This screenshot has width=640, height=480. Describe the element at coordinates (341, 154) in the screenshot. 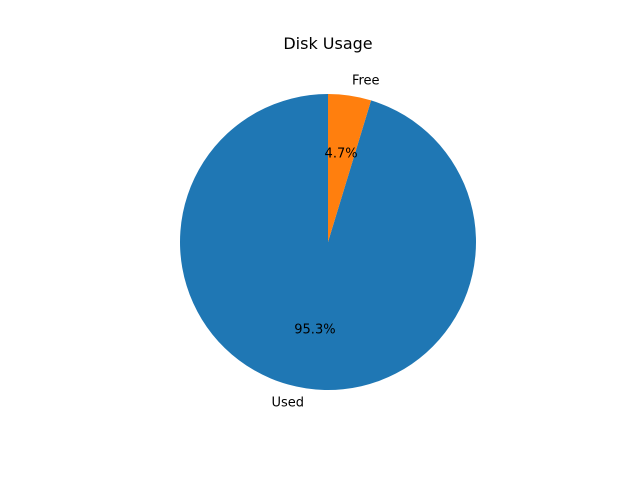

I see `slice-percent-free: 4.7%` at that location.